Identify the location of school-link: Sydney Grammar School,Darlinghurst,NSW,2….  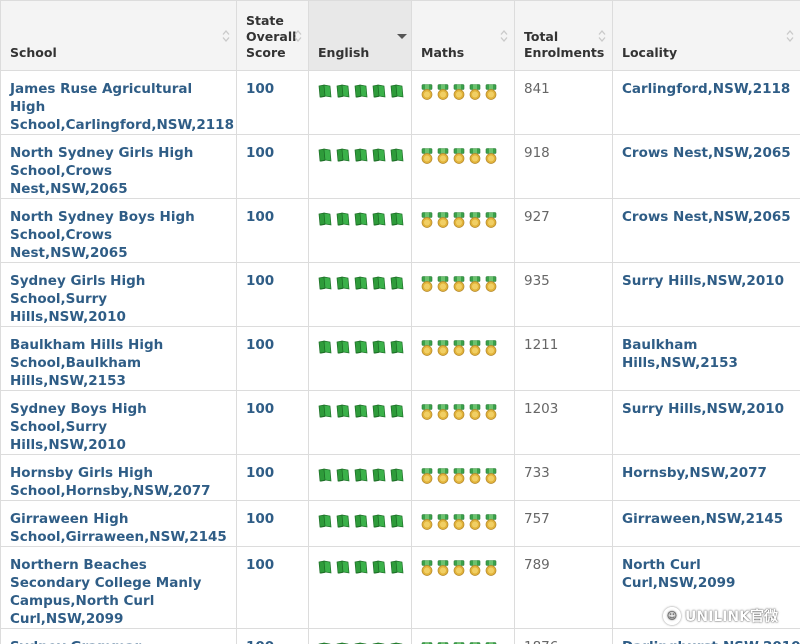
(118, 636).